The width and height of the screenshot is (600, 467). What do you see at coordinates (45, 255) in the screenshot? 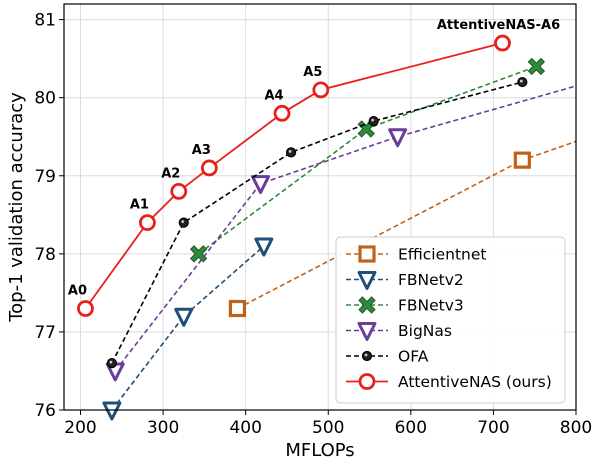
I see `y-tick-label: 78` at bounding box center [45, 255].